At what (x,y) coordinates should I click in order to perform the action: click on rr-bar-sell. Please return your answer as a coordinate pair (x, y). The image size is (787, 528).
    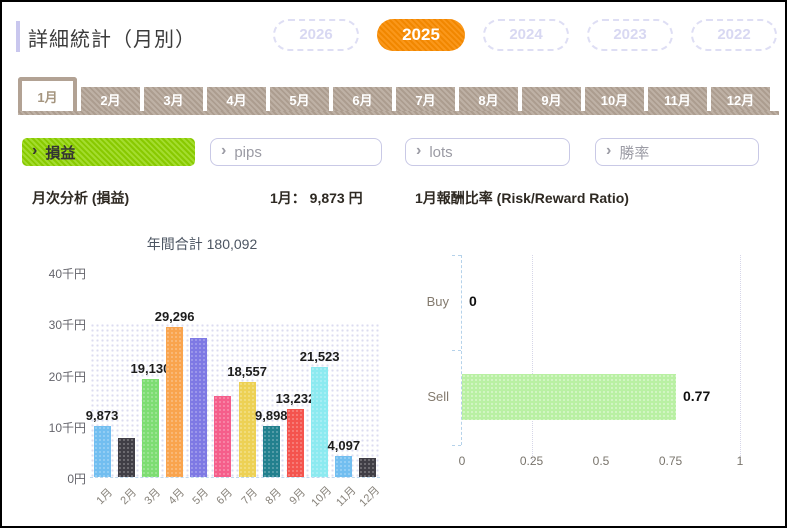
    Looking at the image, I should click on (569, 397).